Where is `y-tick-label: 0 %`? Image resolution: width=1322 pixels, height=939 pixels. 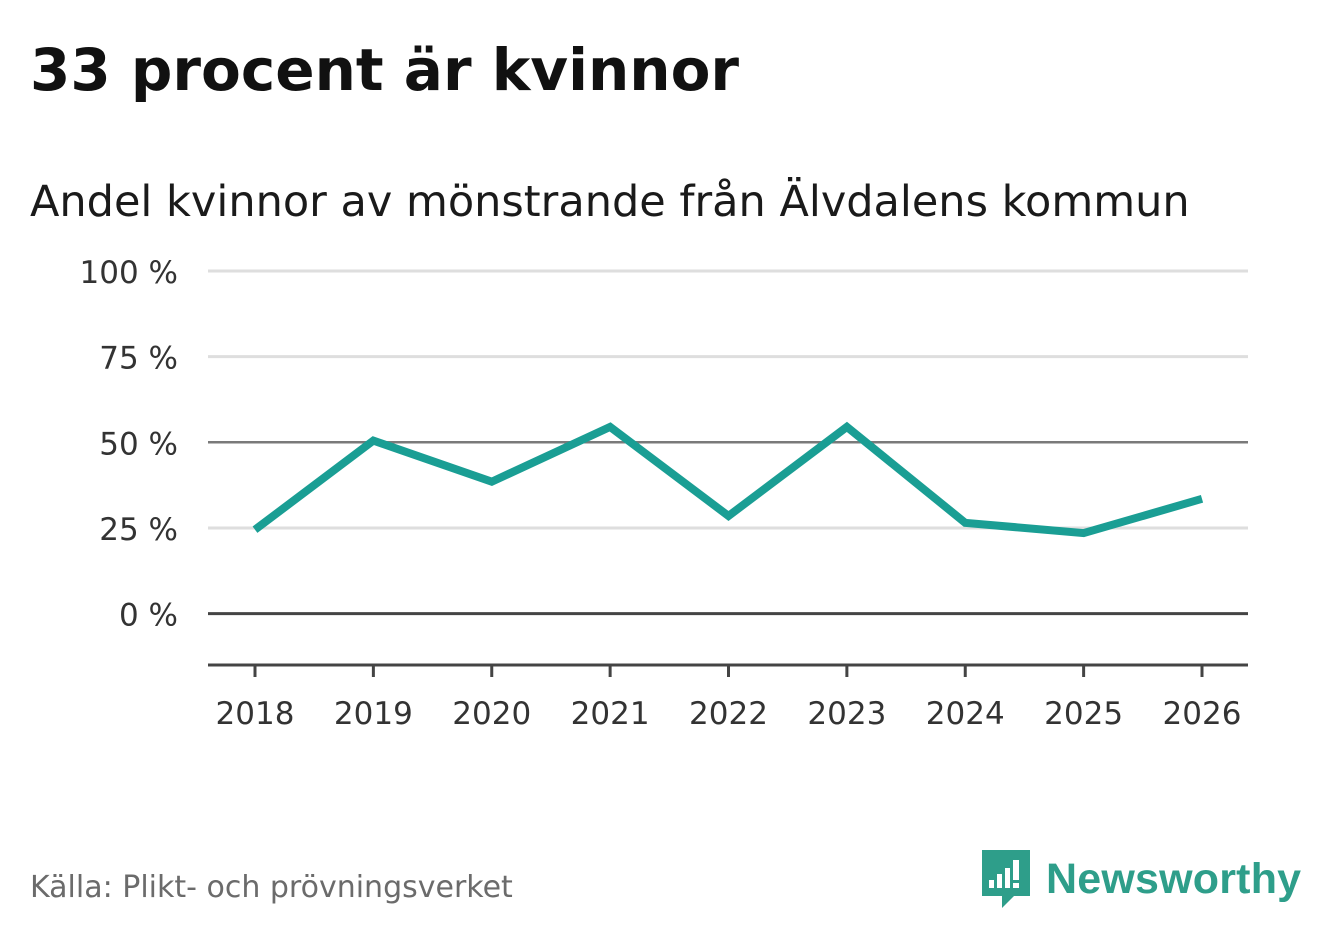 y-tick-label: 0 % is located at coordinates (148, 616).